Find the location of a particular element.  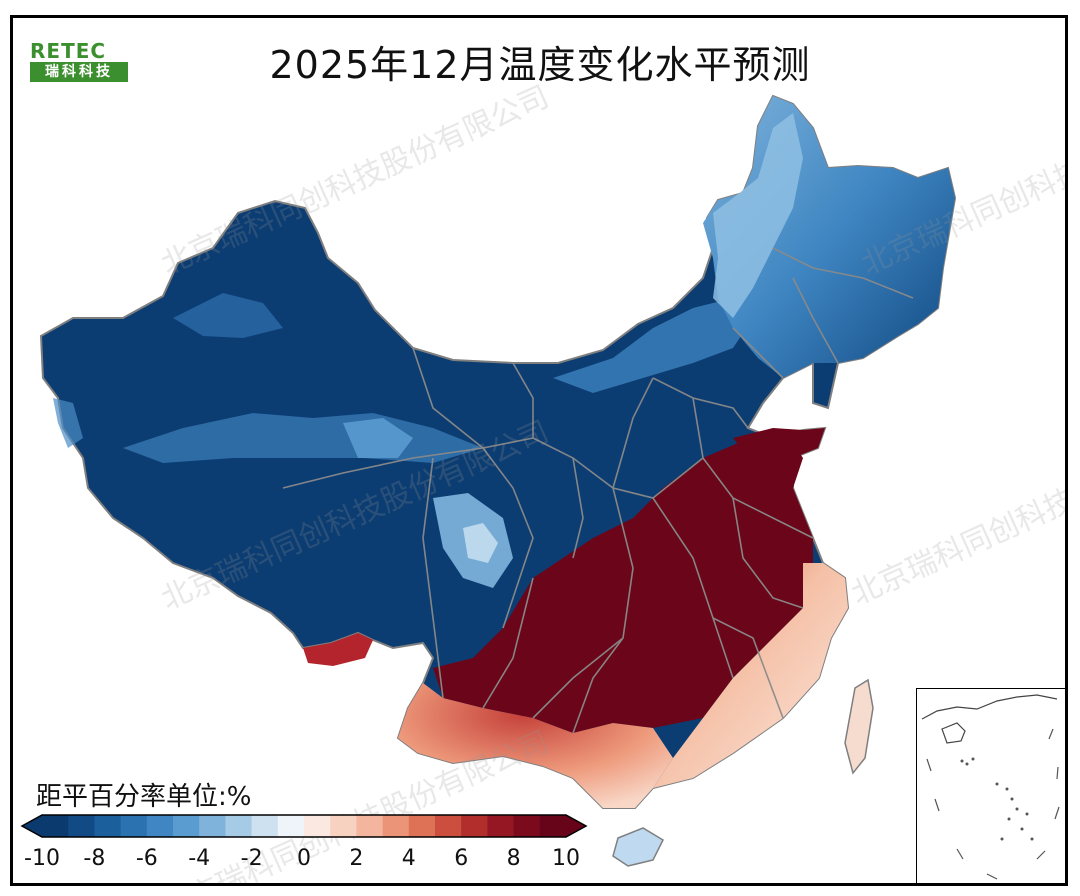

shandong-warm-zone is located at coordinates (779, 445).